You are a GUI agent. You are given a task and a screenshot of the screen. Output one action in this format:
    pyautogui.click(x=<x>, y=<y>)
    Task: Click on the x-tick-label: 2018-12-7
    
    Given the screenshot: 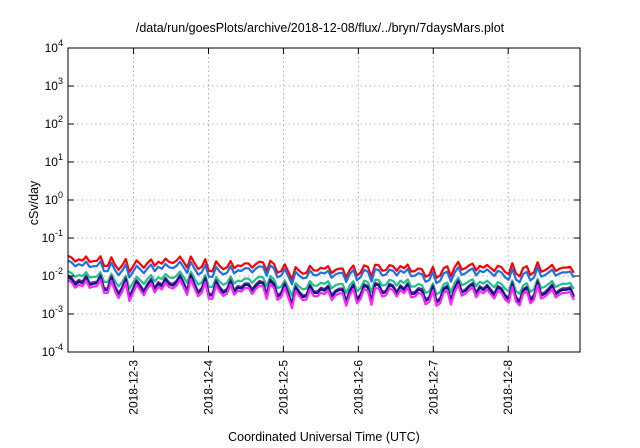 What is the action you would take?
    pyautogui.click(x=433, y=387)
    